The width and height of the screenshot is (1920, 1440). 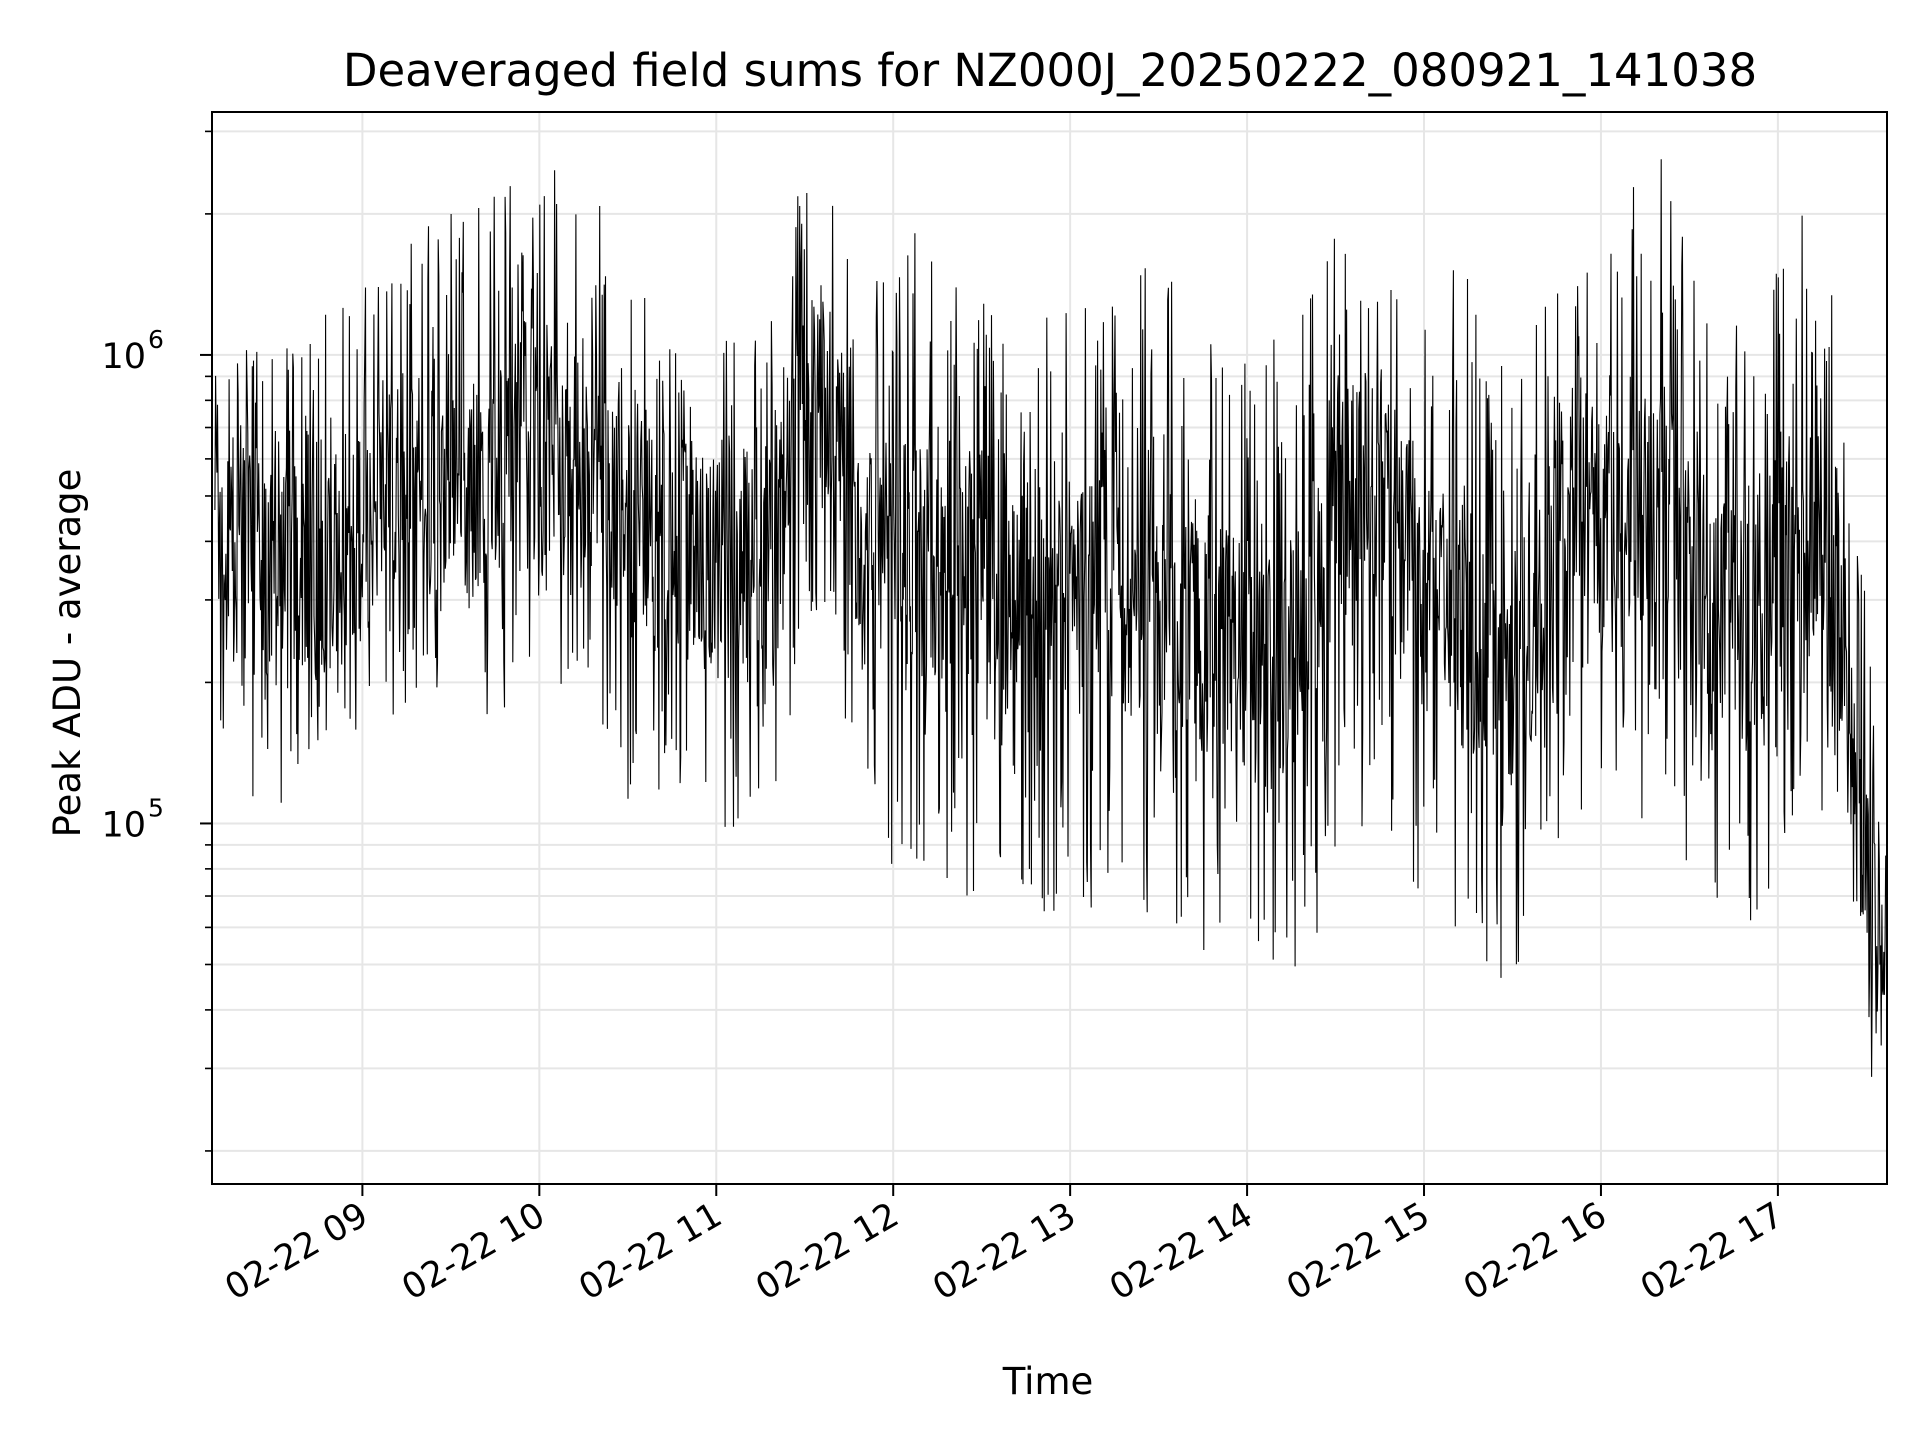 I want to click on x-axis-title: Time, so click(x=1048, y=1381).